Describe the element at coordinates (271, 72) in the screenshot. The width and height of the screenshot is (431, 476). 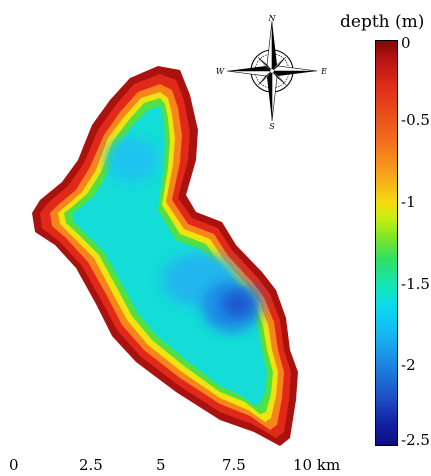
I see `compass-rose: N S E W` at that location.